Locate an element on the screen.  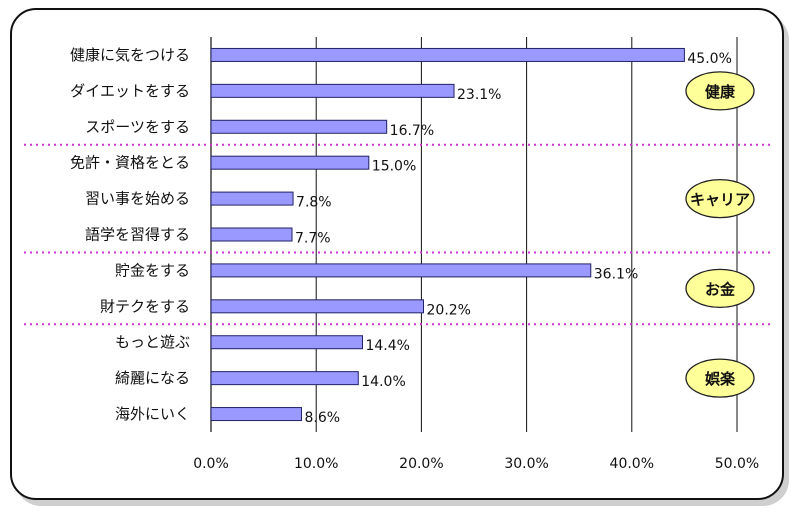
category-label: 貯金をする is located at coordinates (152, 270).